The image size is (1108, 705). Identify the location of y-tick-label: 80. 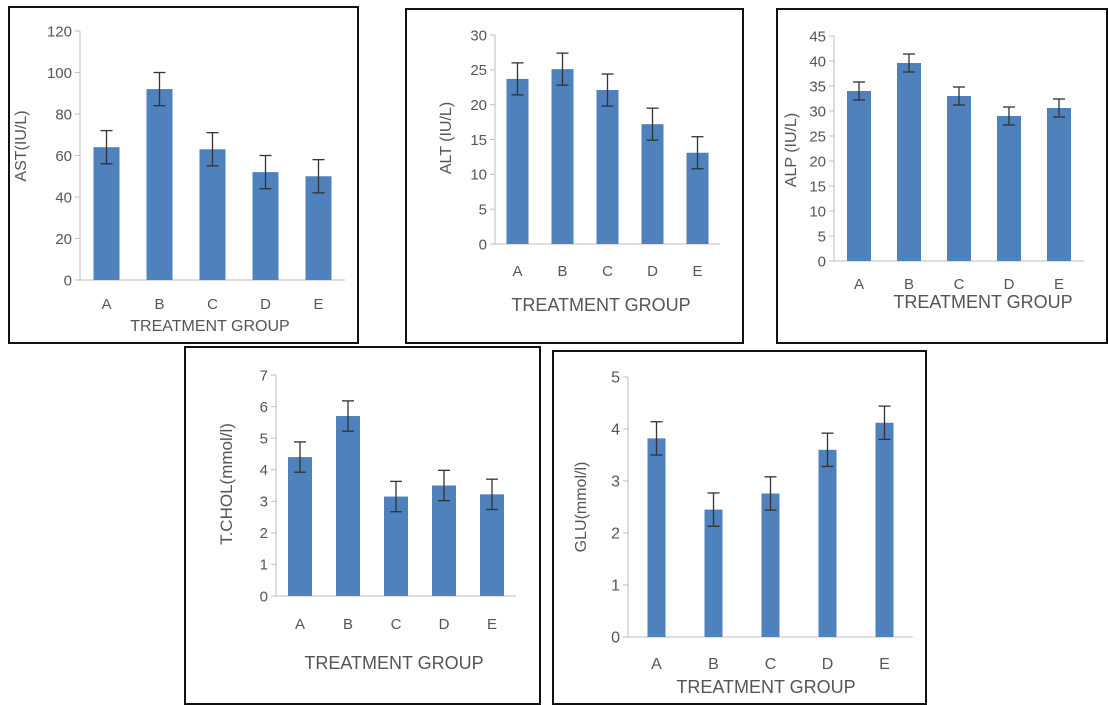
(63, 114).